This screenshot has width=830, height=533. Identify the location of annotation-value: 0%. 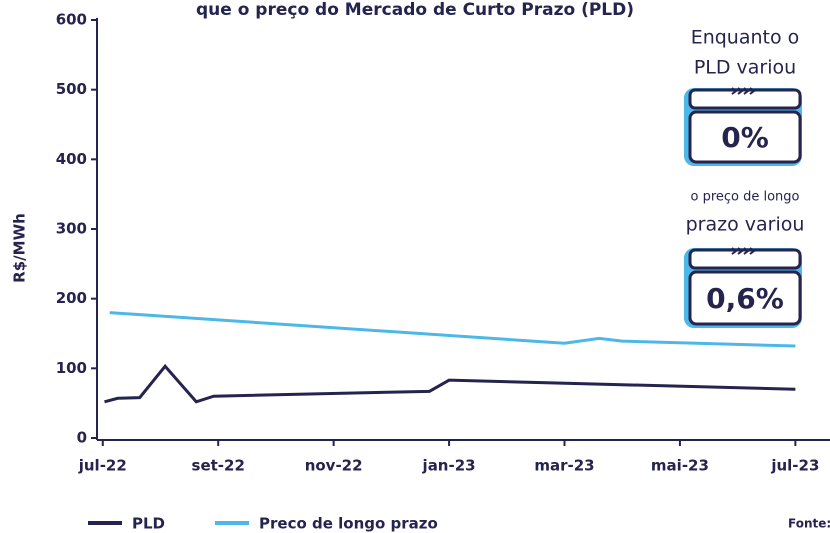
(745, 137).